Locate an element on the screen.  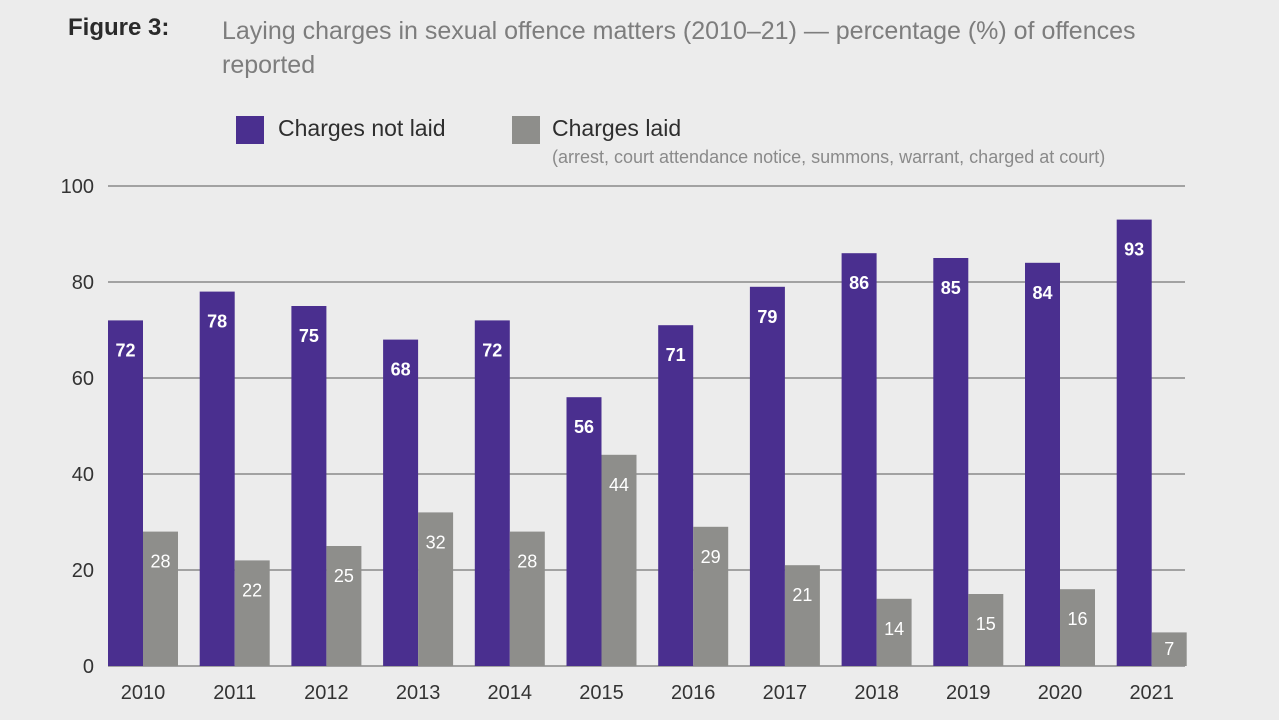
data-label-not-laid-2014: 72 is located at coordinates (492, 350).